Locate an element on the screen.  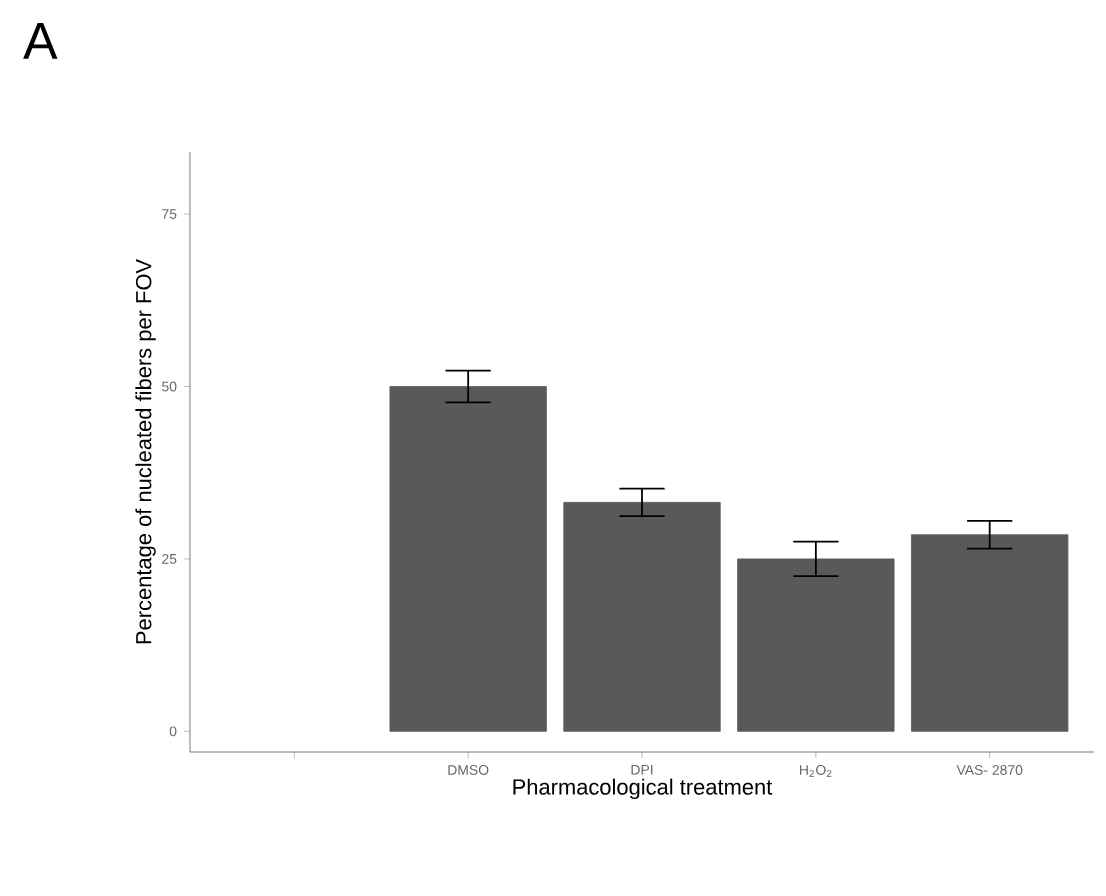
x-axis-title: Pharmacological treatment is located at coordinates (643, 789).